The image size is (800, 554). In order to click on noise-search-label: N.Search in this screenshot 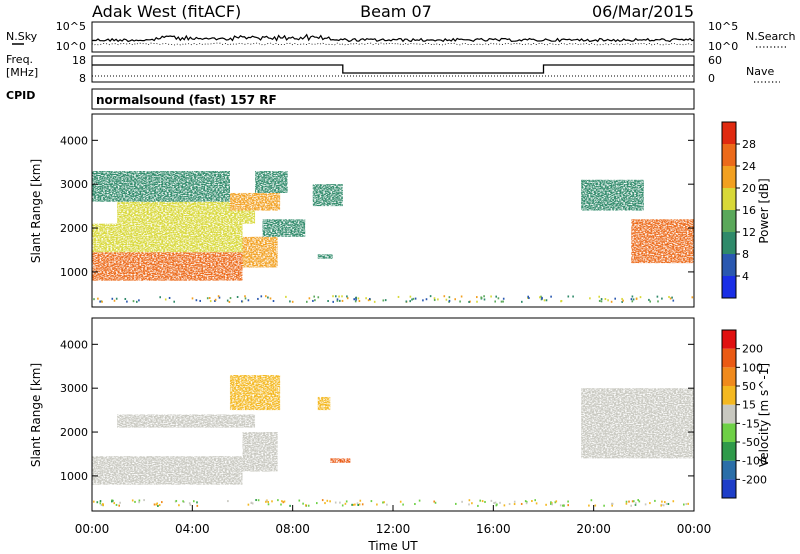, I will do `click(771, 36)`.